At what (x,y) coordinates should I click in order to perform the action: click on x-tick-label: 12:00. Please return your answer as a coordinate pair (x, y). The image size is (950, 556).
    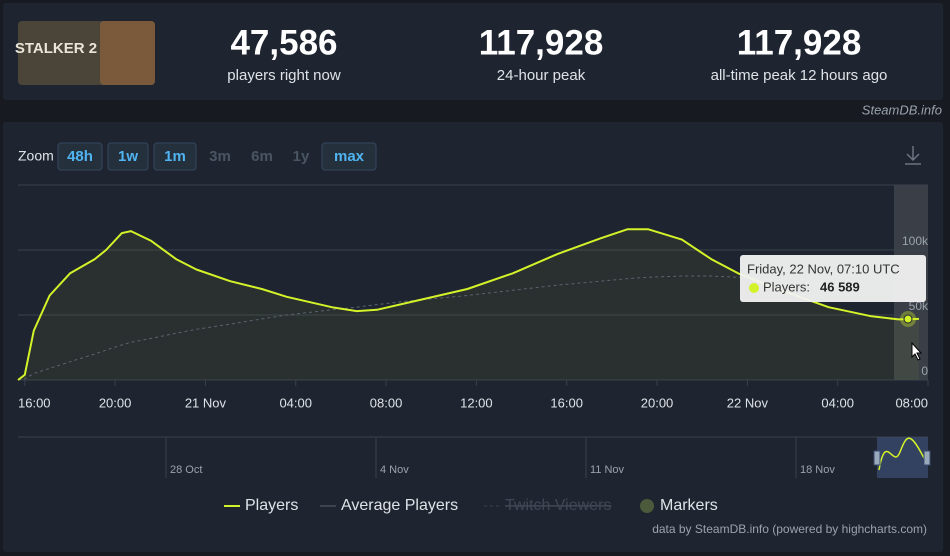
    Looking at the image, I should click on (476, 402).